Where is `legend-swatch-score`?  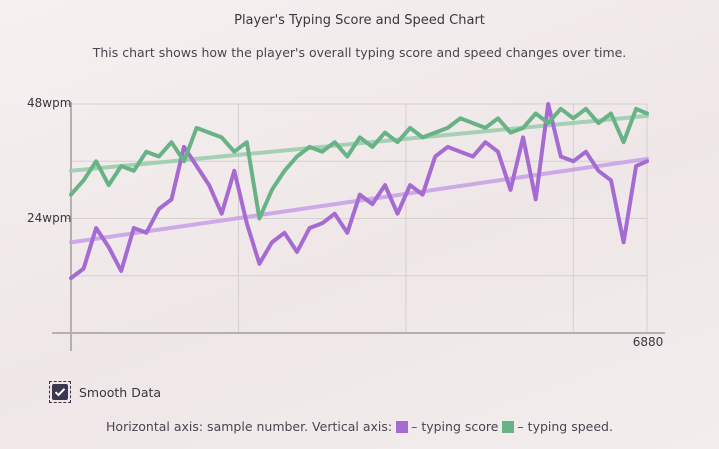 legend-swatch-score is located at coordinates (402, 427).